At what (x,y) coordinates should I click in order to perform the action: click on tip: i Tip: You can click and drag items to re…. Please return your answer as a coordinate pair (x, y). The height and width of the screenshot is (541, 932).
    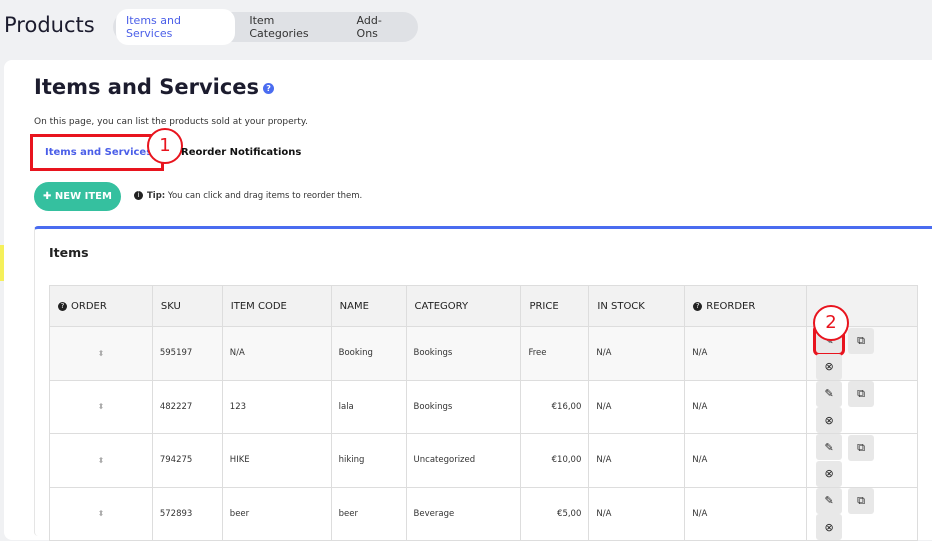
    Looking at the image, I should click on (248, 196).